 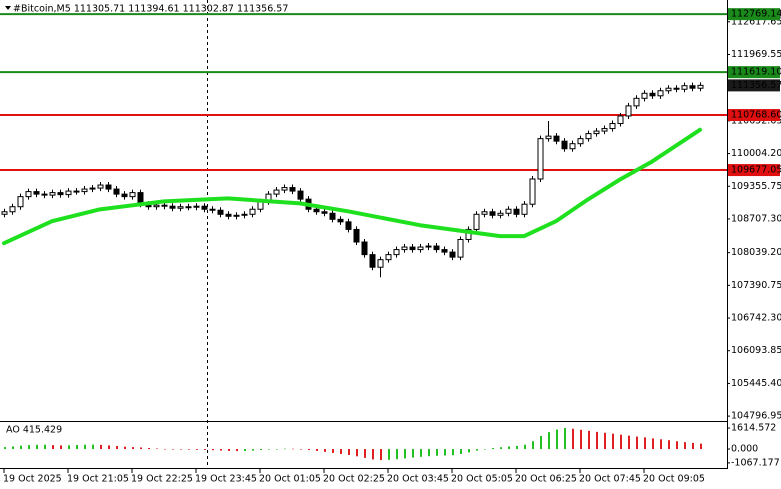 I want to click on y-tick-label: 106742.30, so click(x=756, y=318).